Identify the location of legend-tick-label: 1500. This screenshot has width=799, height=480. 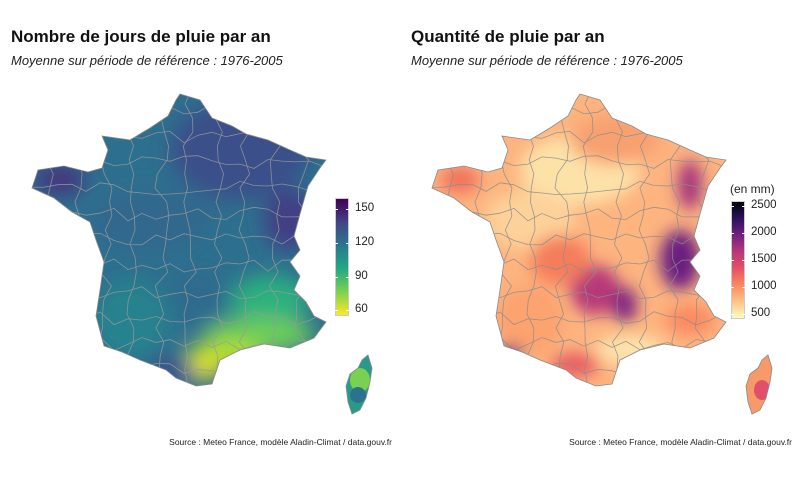
(764, 259).